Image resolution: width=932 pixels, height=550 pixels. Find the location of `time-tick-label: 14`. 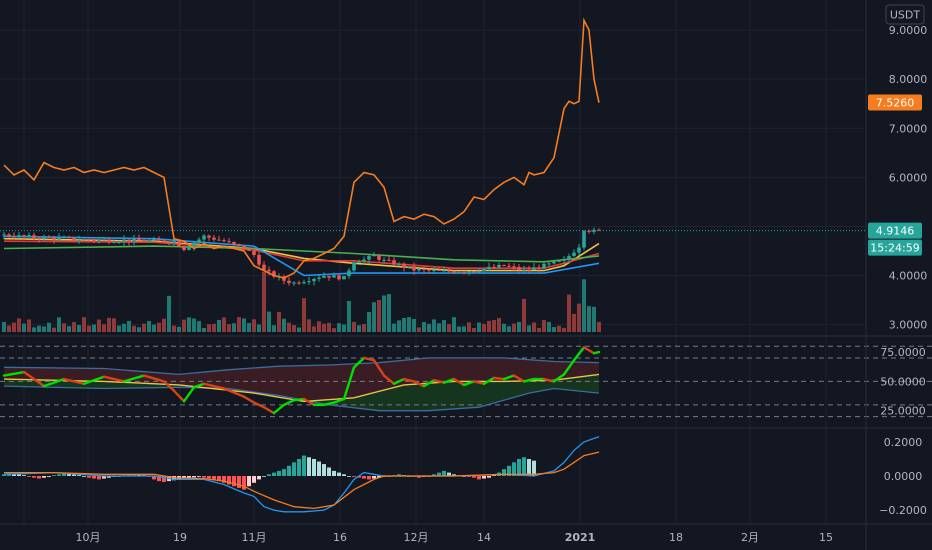

time-tick-label: 14 is located at coordinates (484, 537).